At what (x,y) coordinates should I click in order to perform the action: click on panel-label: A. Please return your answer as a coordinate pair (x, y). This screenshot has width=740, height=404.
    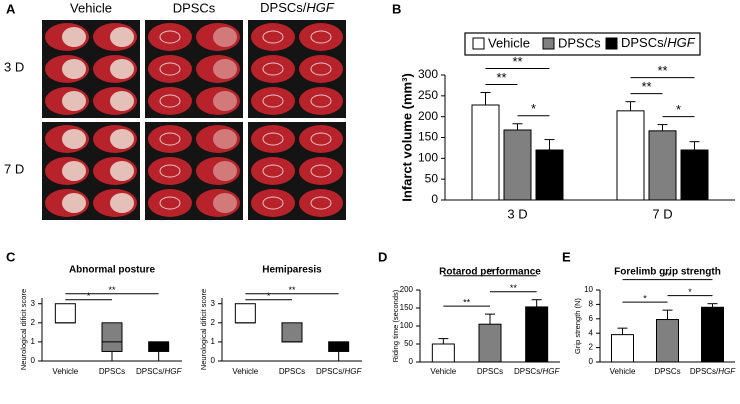
    Looking at the image, I should click on (11, 8).